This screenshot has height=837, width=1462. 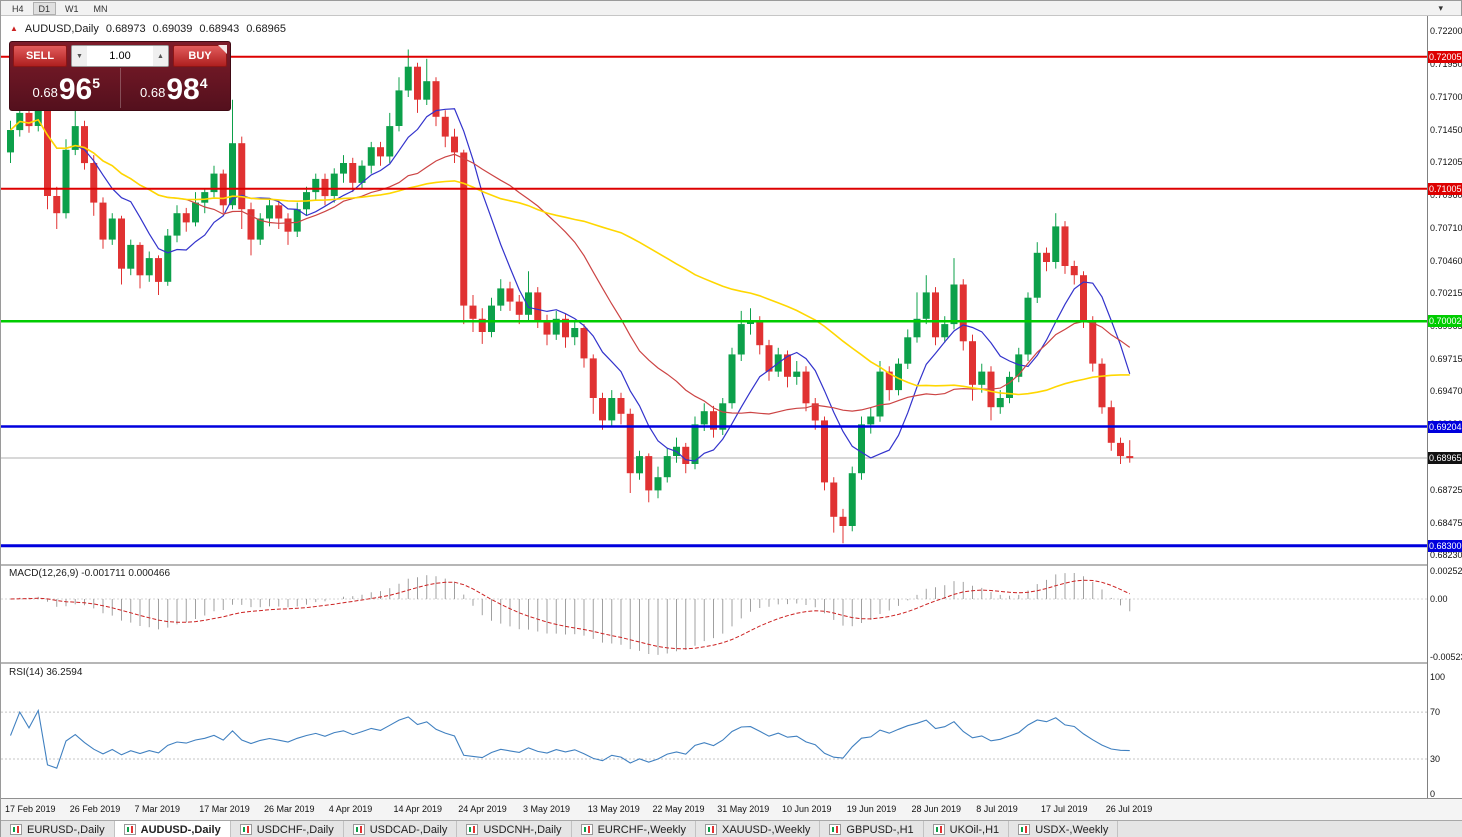 What do you see at coordinates (418, 809) in the screenshot?
I see `date-axis-label: 14 Apr 2019` at bounding box center [418, 809].